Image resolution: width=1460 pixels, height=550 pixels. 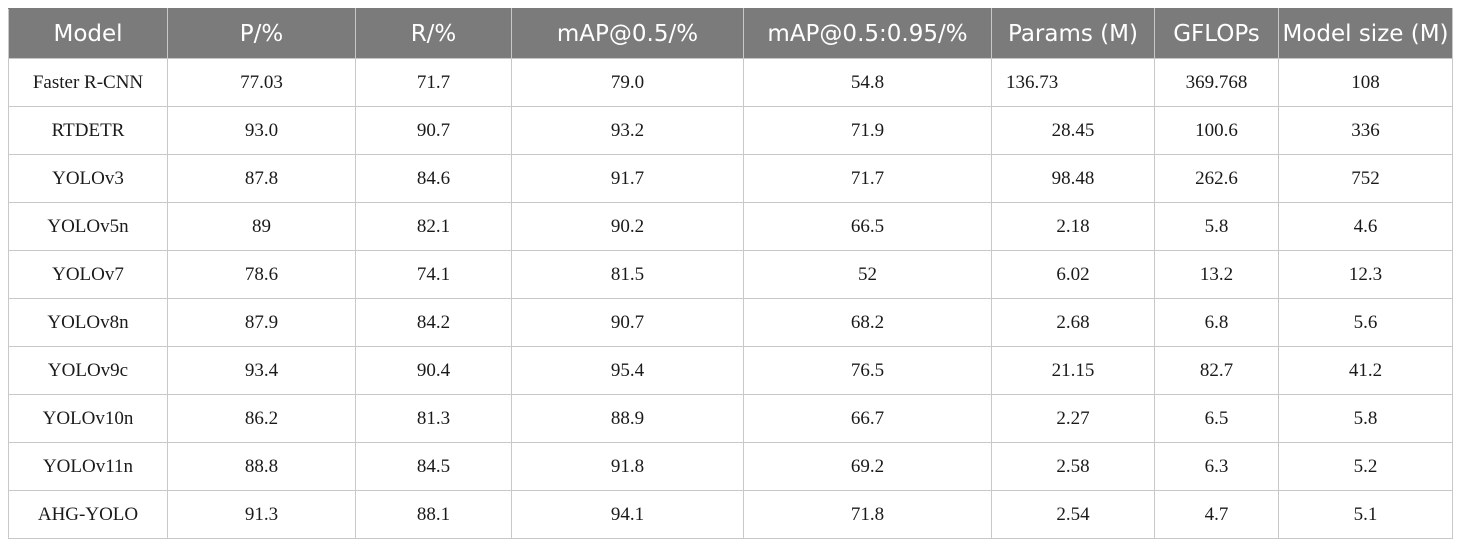 What do you see at coordinates (88, 130) in the screenshot?
I see `cell-model: RTDETR` at bounding box center [88, 130].